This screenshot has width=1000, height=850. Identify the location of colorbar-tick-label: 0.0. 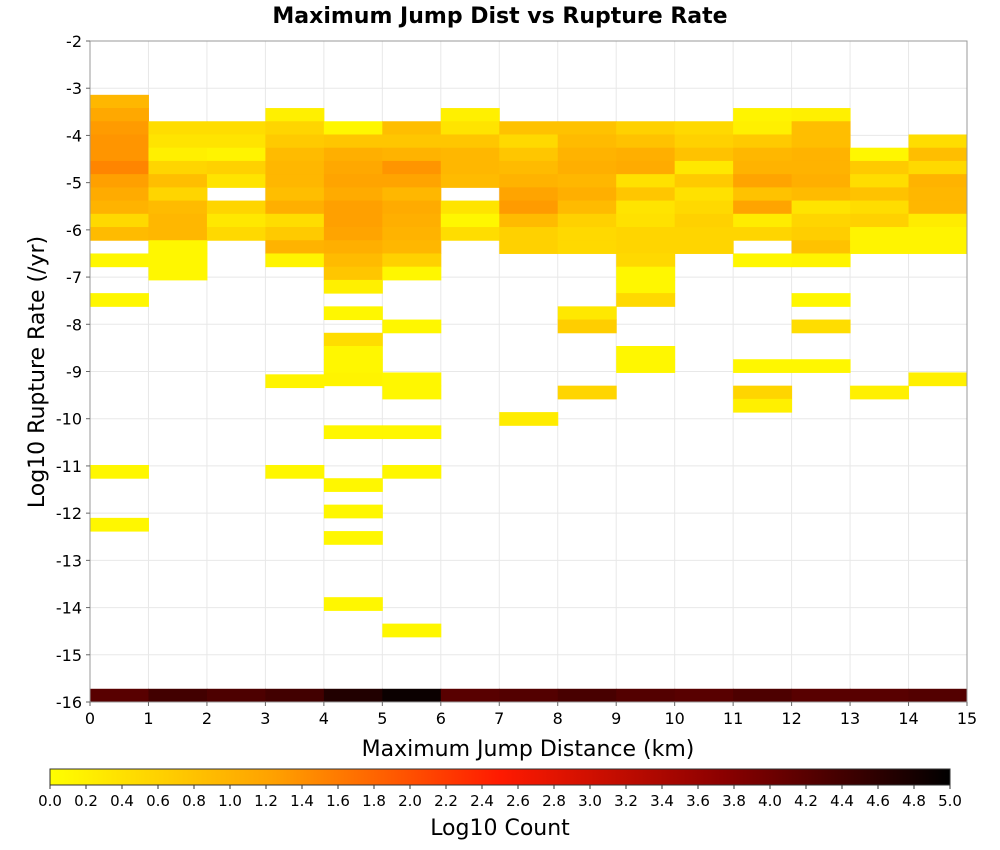
(50, 801).